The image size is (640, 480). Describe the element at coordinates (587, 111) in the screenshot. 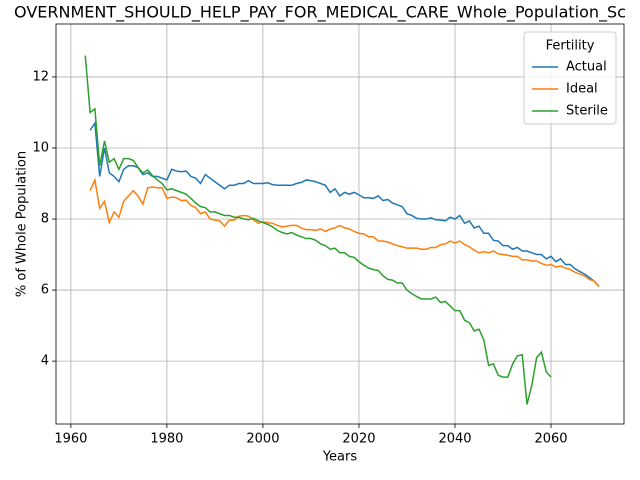

I see `legend-label: Sterile` at that location.